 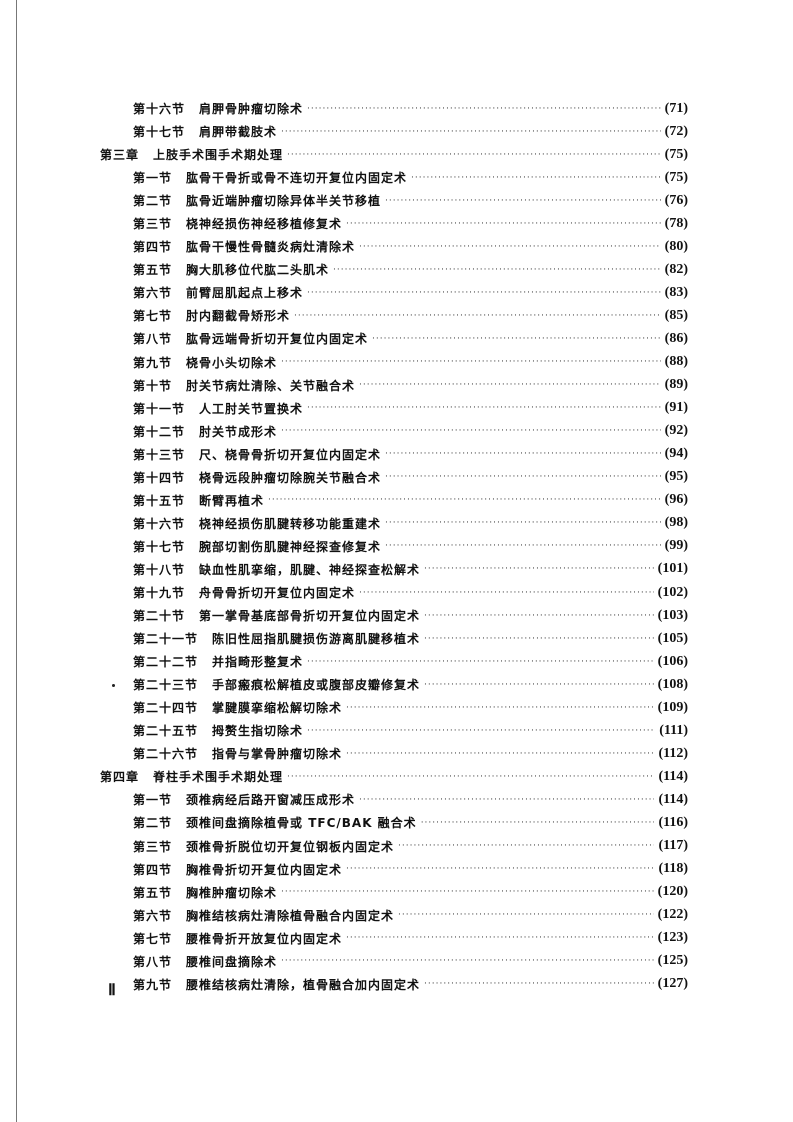 I want to click on entry-title: 腕部切割伤肌腱神经探查修复术, so click(x=290, y=546).